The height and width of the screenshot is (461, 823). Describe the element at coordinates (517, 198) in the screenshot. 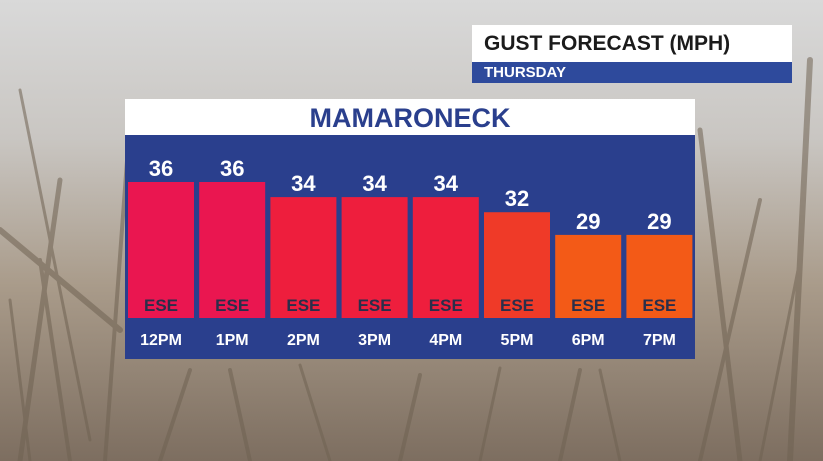

I see `value-label: 32` at that location.